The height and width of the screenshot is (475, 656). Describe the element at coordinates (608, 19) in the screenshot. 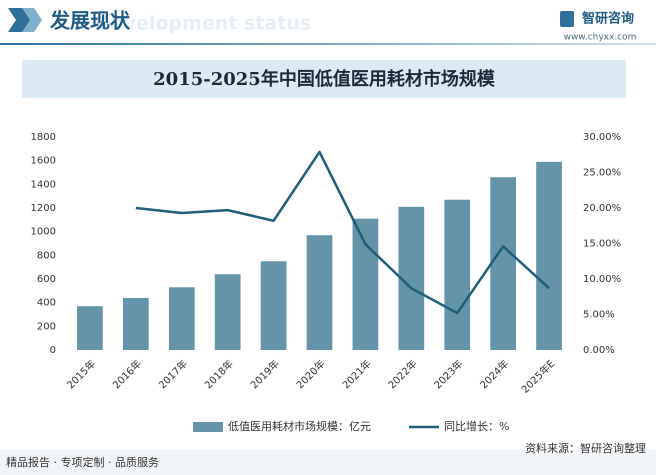

I see `brand-name: 智研咨询` at that location.